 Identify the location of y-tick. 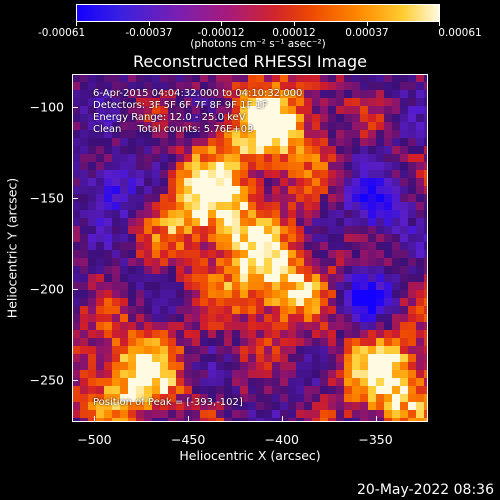
(75, 198).